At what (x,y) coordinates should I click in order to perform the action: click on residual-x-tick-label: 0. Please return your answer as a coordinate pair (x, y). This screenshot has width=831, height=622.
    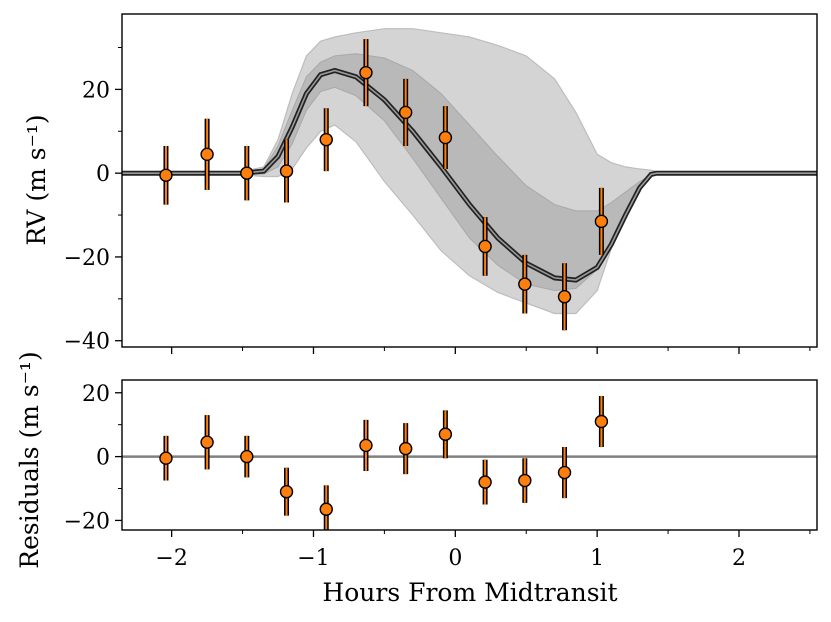
    Looking at the image, I should click on (455, 558).